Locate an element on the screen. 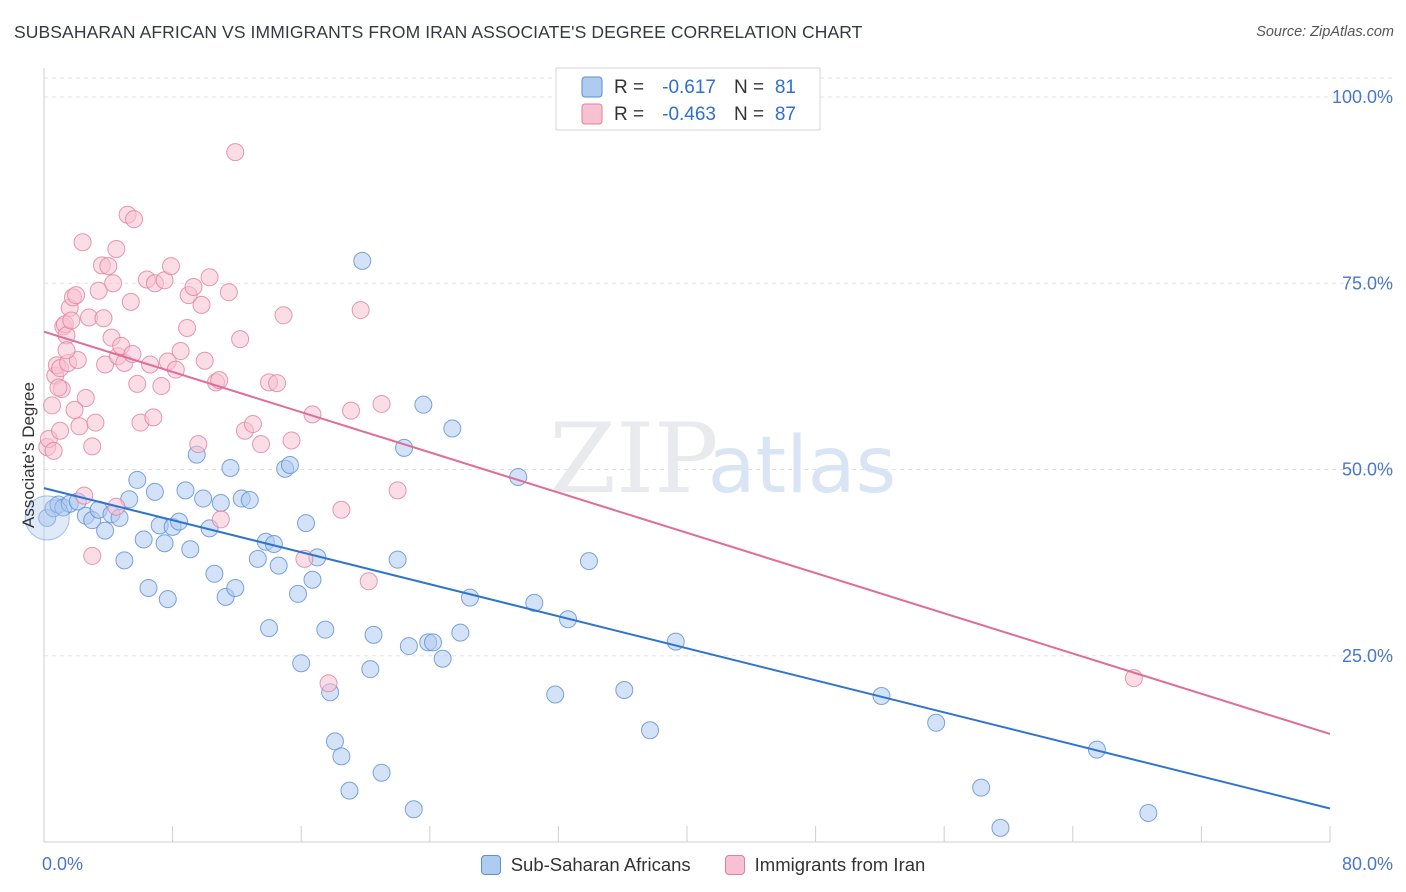 The height and width of the screenshot is (892, 1406). legend-item-immigrants-from-iran: Immigrants from Iran is located at coordinates (825, 865).